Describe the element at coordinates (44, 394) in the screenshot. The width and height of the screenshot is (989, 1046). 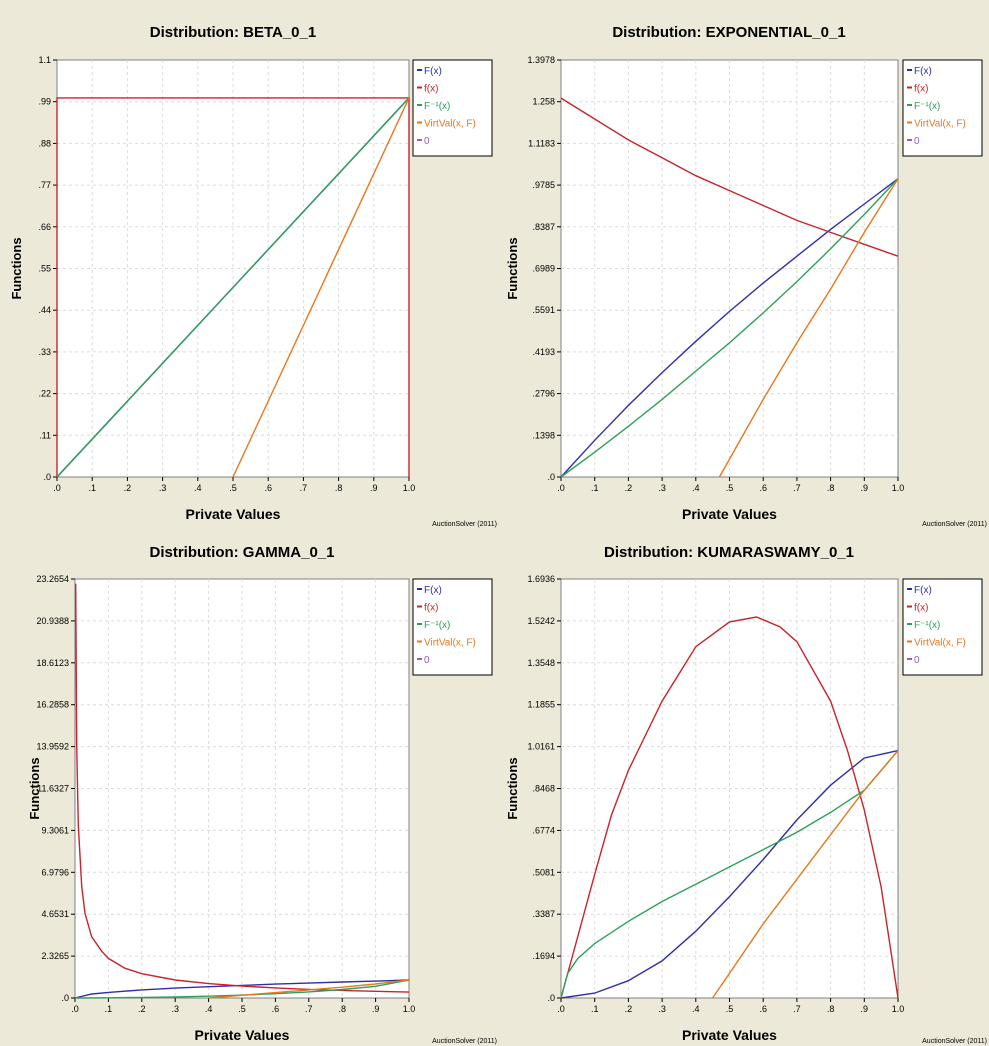
I see `y-tick-label: .22` at that location.